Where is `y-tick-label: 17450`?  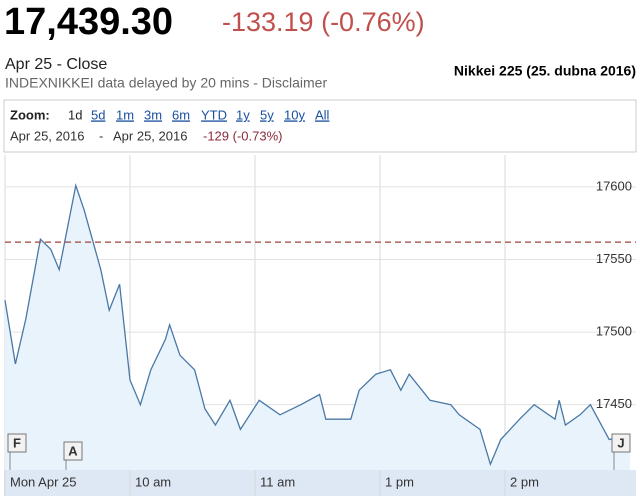 y-tick-label: 17450 is located at coordinates (614, 403).